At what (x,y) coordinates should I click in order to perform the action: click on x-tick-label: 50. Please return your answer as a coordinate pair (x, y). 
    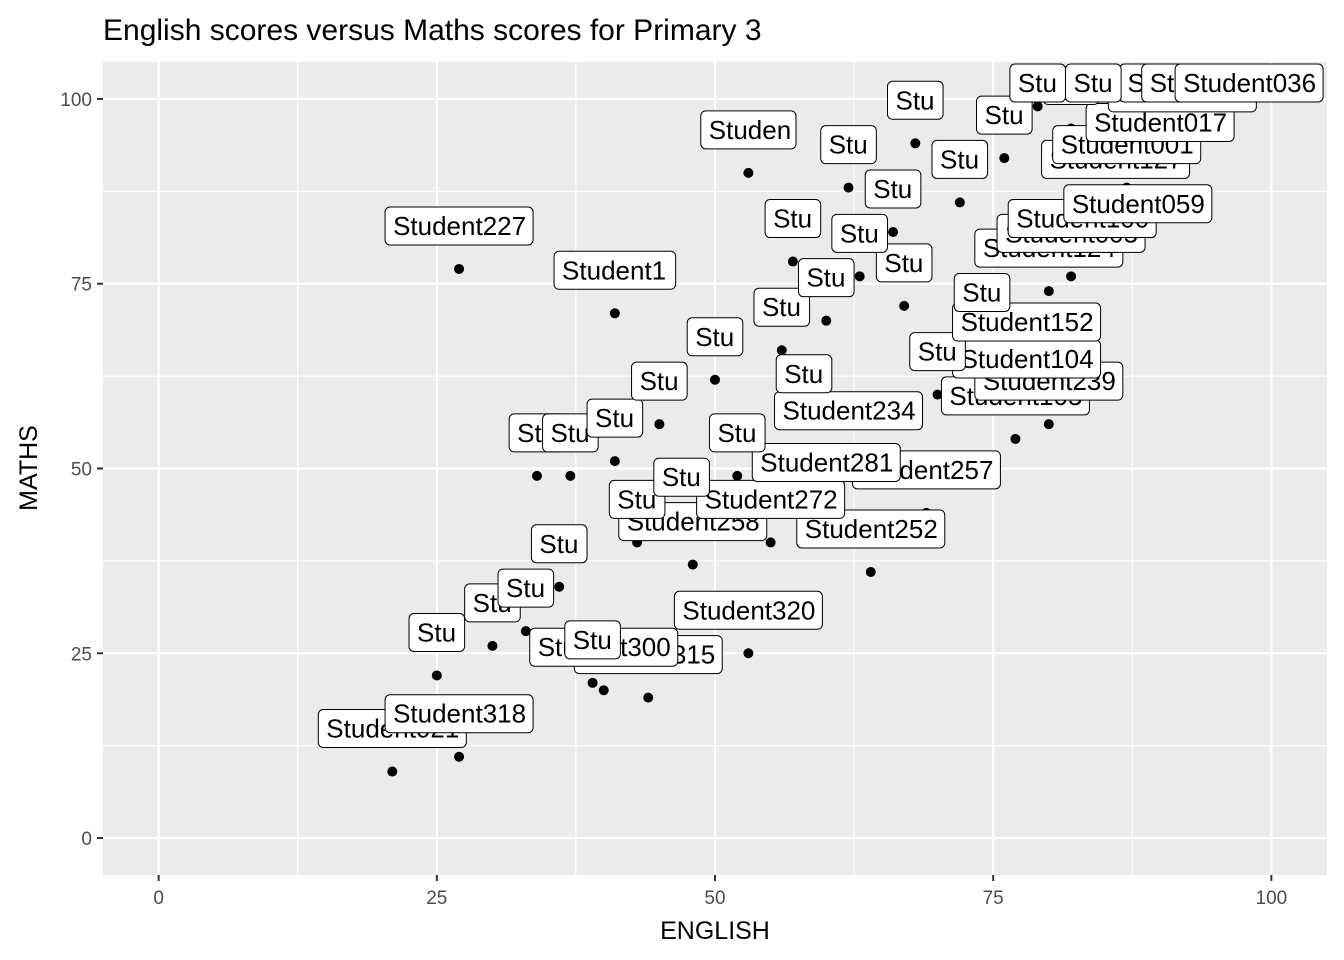
    Looking at the image, I should click on (714, 898).